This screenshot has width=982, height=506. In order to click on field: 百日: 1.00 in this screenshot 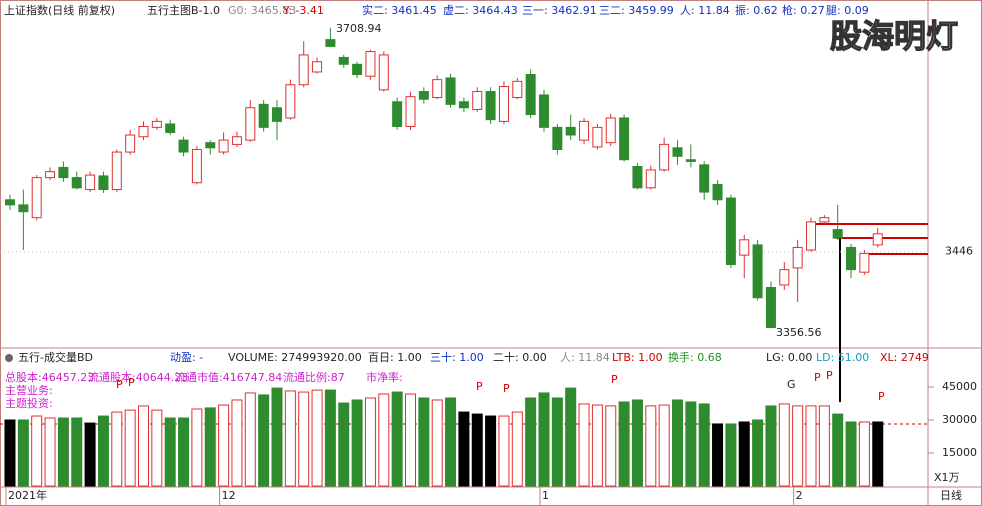, I will do `click(395, 357)`.